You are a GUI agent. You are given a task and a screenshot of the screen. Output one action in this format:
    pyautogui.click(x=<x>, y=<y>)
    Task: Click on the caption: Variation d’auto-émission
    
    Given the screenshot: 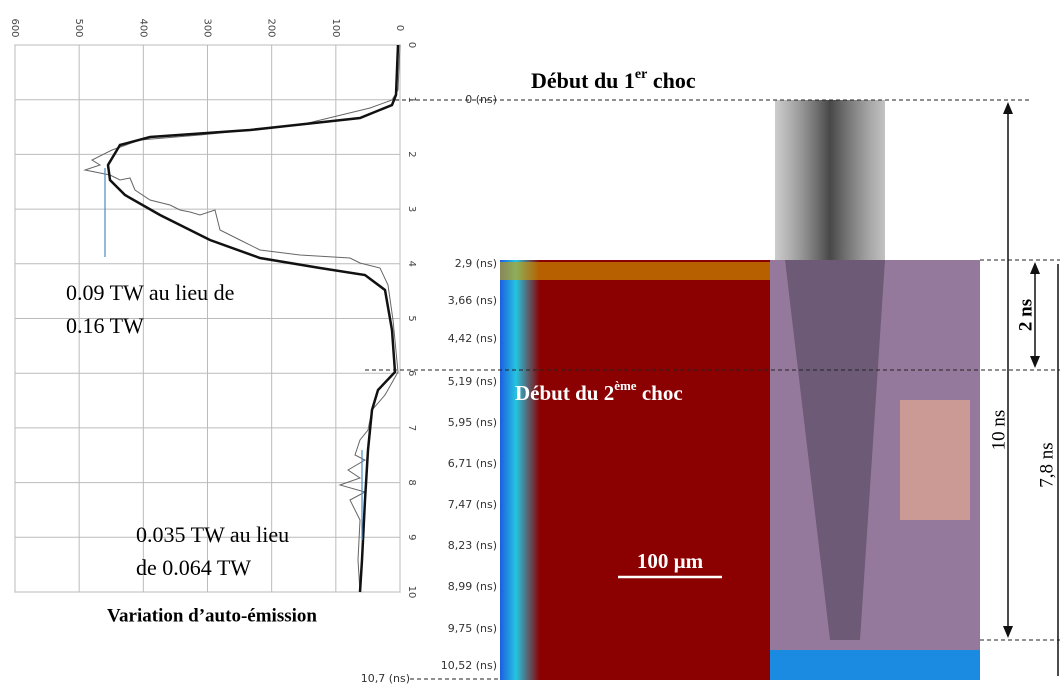 What is the action you would take?
    pyautogui.click(x=212, y=615)
    